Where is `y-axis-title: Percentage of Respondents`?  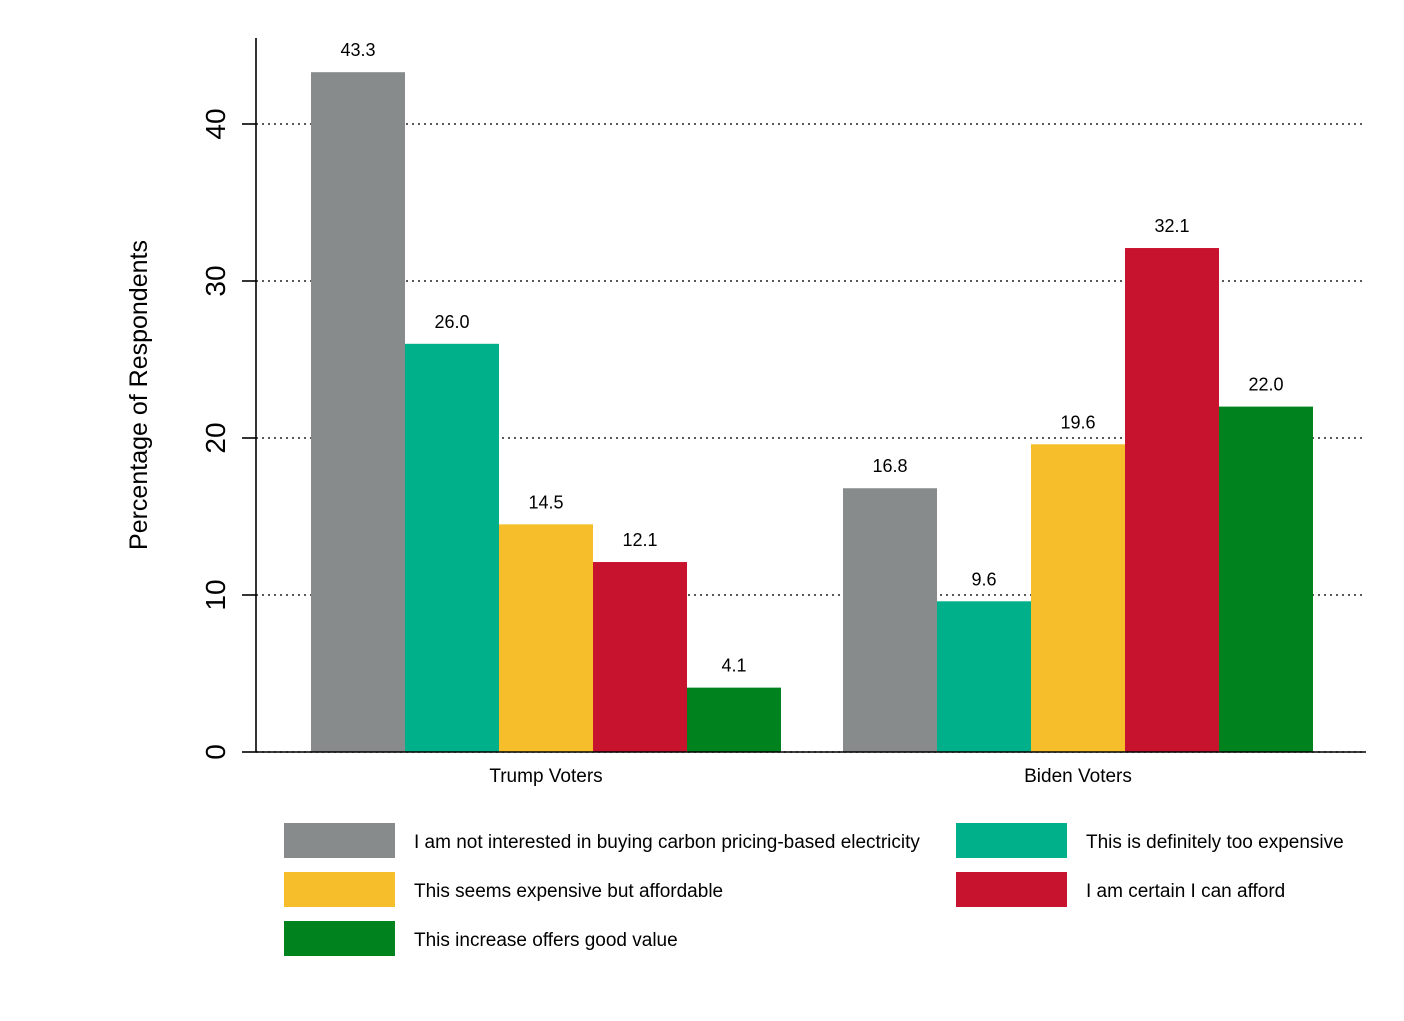 y-axis-title: Percentage of Respondents is located at coordinates (139, 395).